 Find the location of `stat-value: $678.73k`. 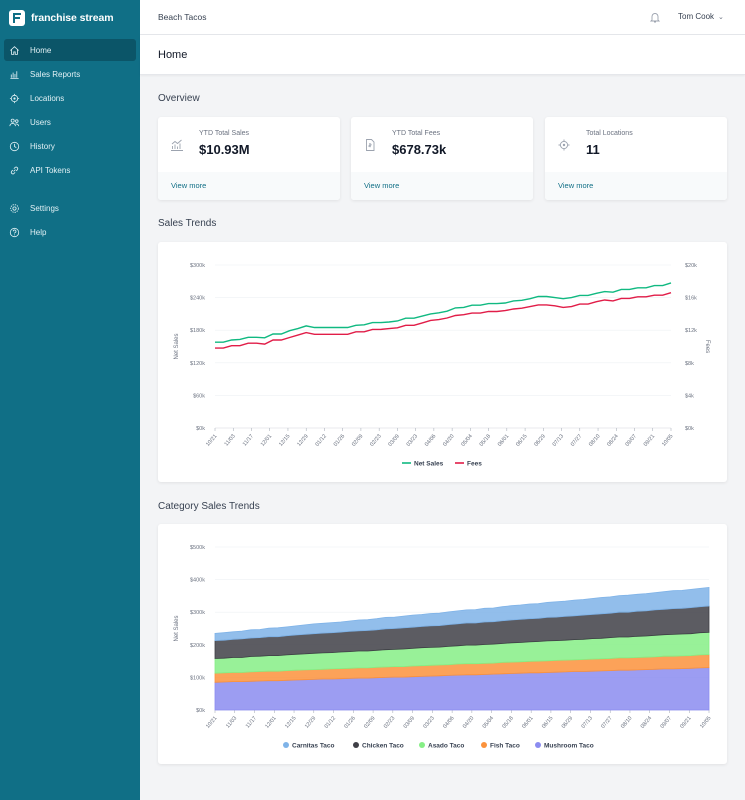

stat-value: $678.73k is located at coordinates (419, 149).